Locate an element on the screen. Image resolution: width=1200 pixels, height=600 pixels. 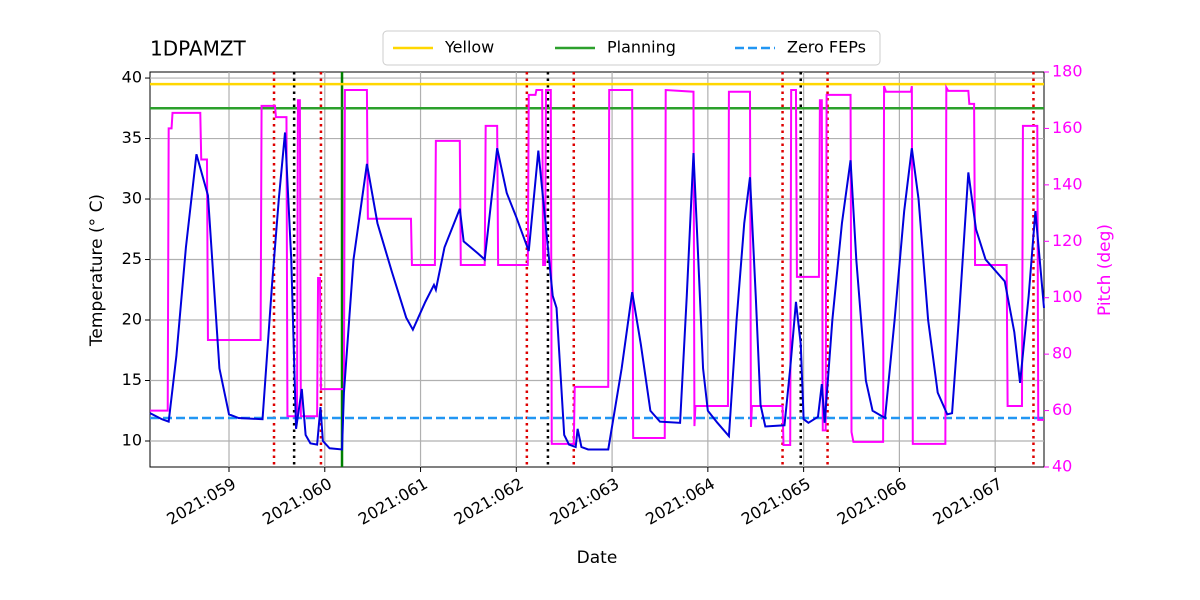
y2-tick-label: 100 is located at coordinates (1067, 296).